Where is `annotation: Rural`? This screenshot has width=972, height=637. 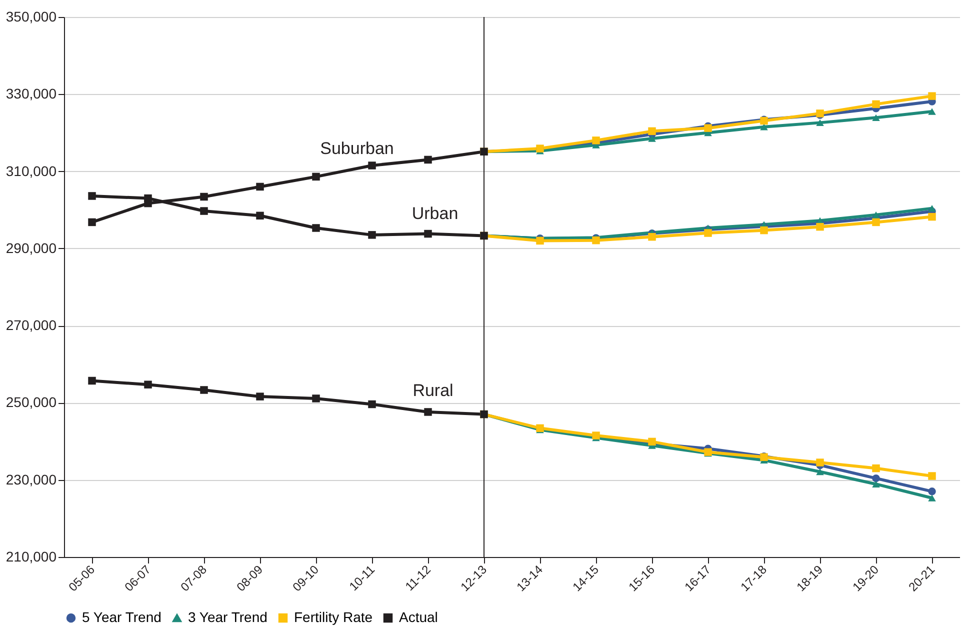 annotation: Rural is located at coordinates (433, 390).